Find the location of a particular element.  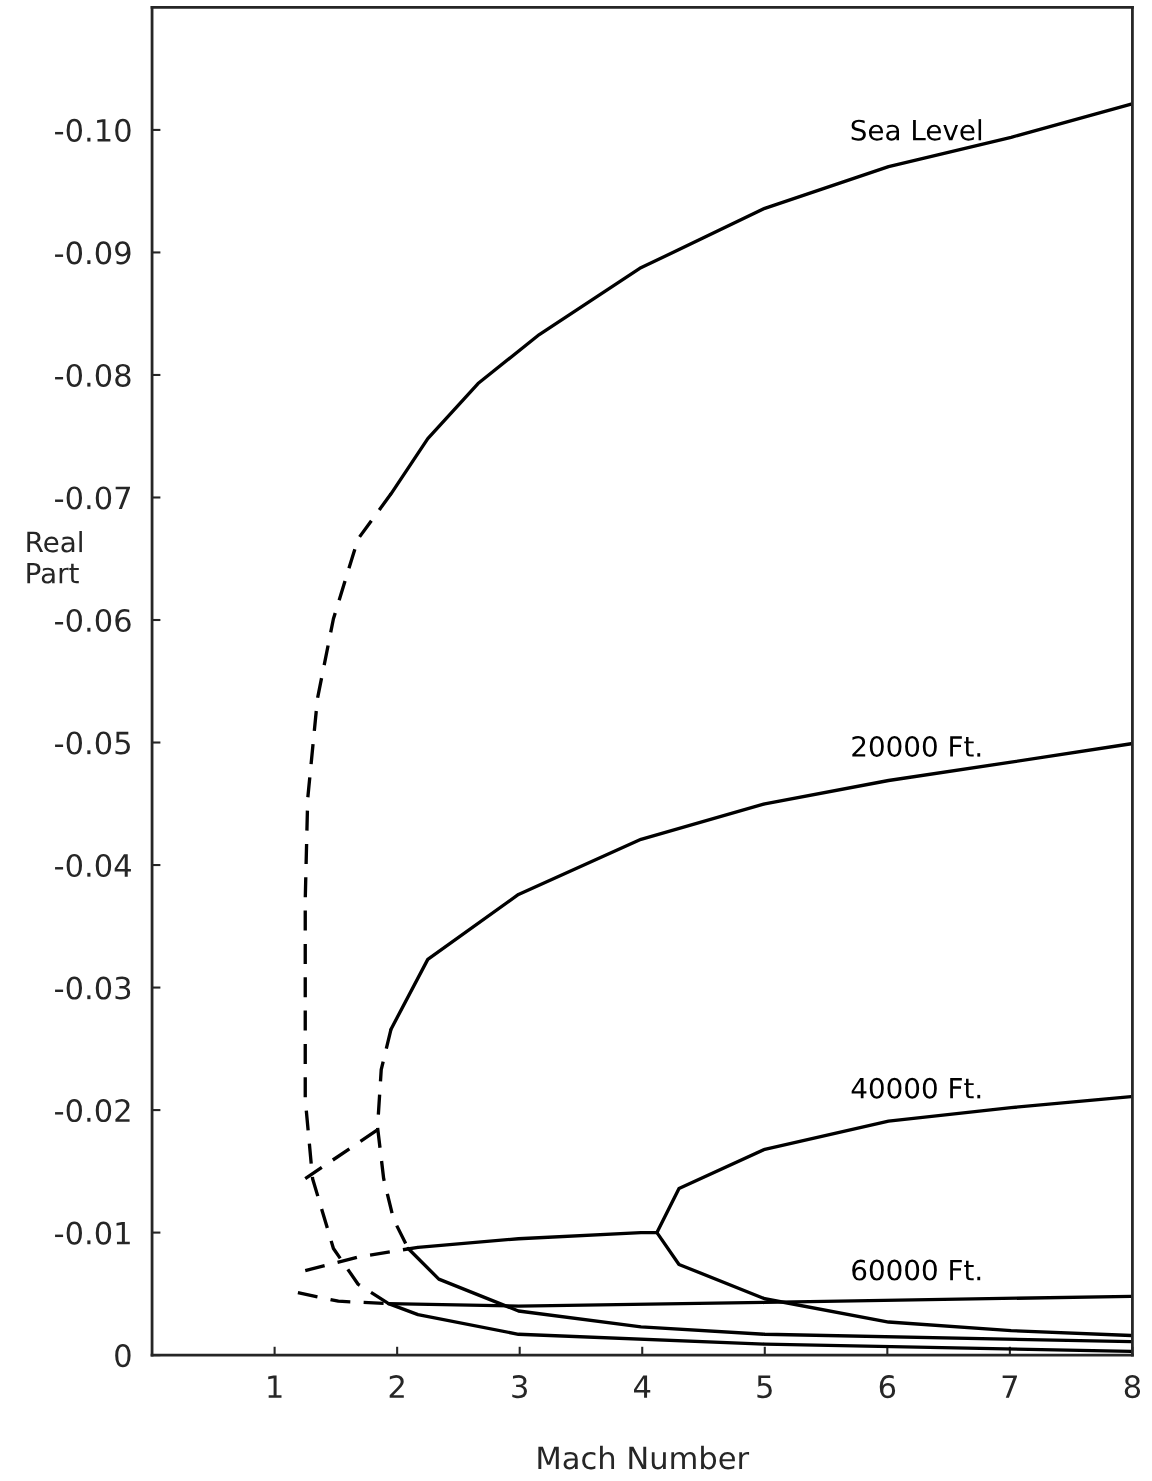

y-tick-label: -0.04 is located at coordinates (93, 865).